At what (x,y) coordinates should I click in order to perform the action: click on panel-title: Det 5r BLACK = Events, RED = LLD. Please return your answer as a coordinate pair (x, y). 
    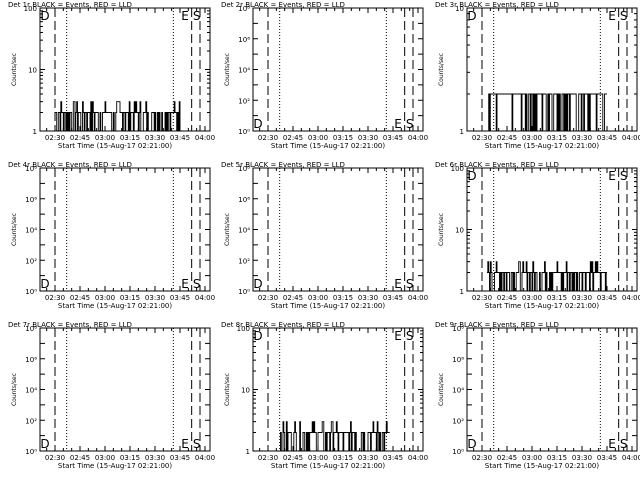
    Looking at the image, I should click on (283, 165).